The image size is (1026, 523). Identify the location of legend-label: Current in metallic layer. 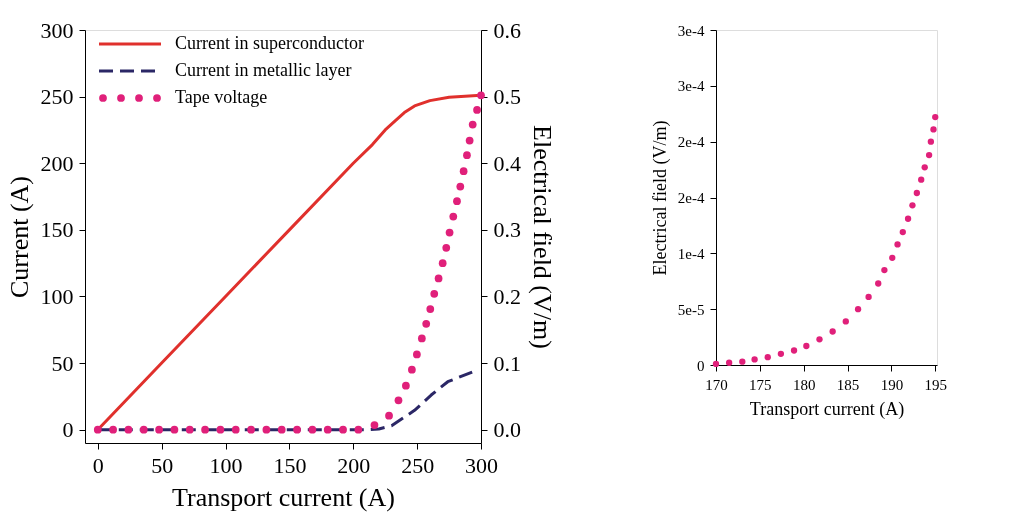
(263, 70).